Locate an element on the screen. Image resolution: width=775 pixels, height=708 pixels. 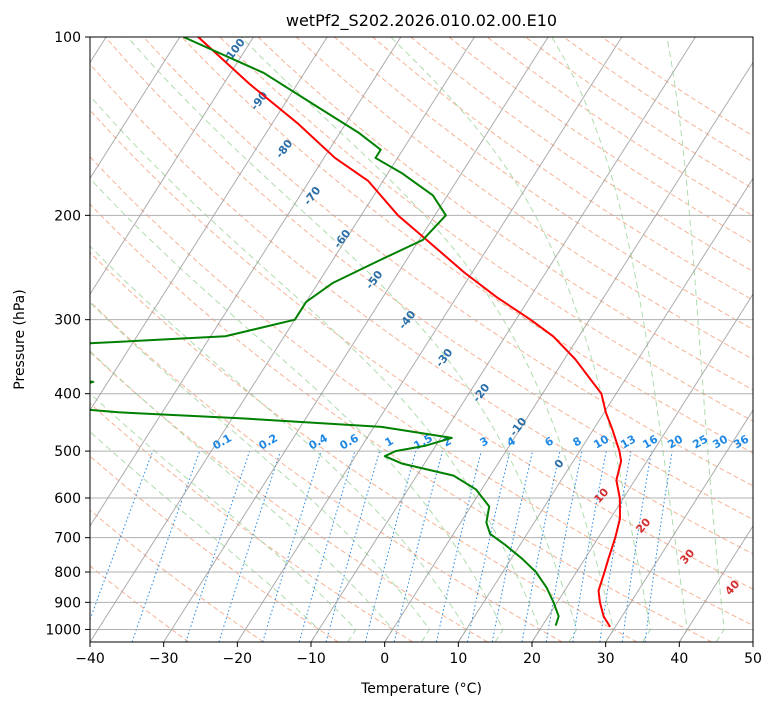
x-tick-label: 20 is located at coordinates (532, 659).